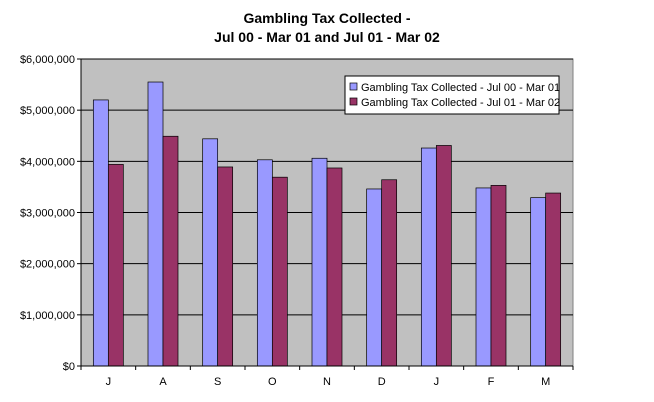 This screenshot has width=654, height=402. Describe the element at coordinates (460, 88) in the screenshot. I see `legend-label: Gambling Tax Collected - Jul 00 - Mar 01` at that location.